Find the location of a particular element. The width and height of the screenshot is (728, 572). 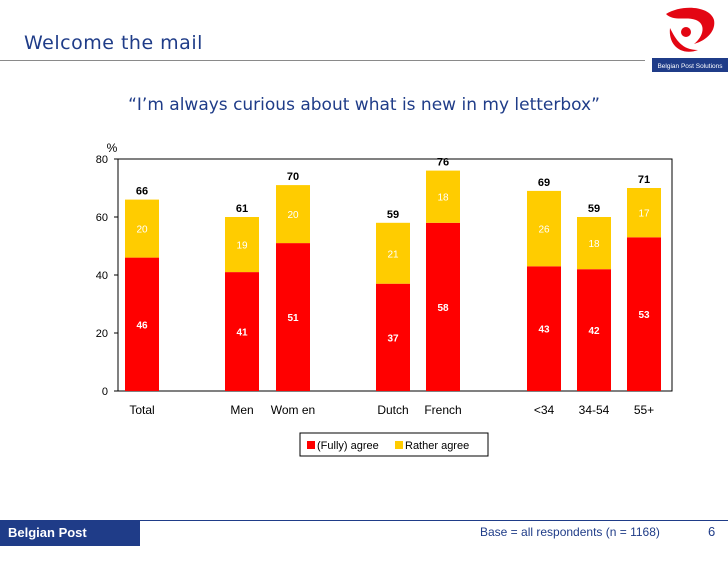

data-label-agree: 51 is located at coordinates (293, 318).